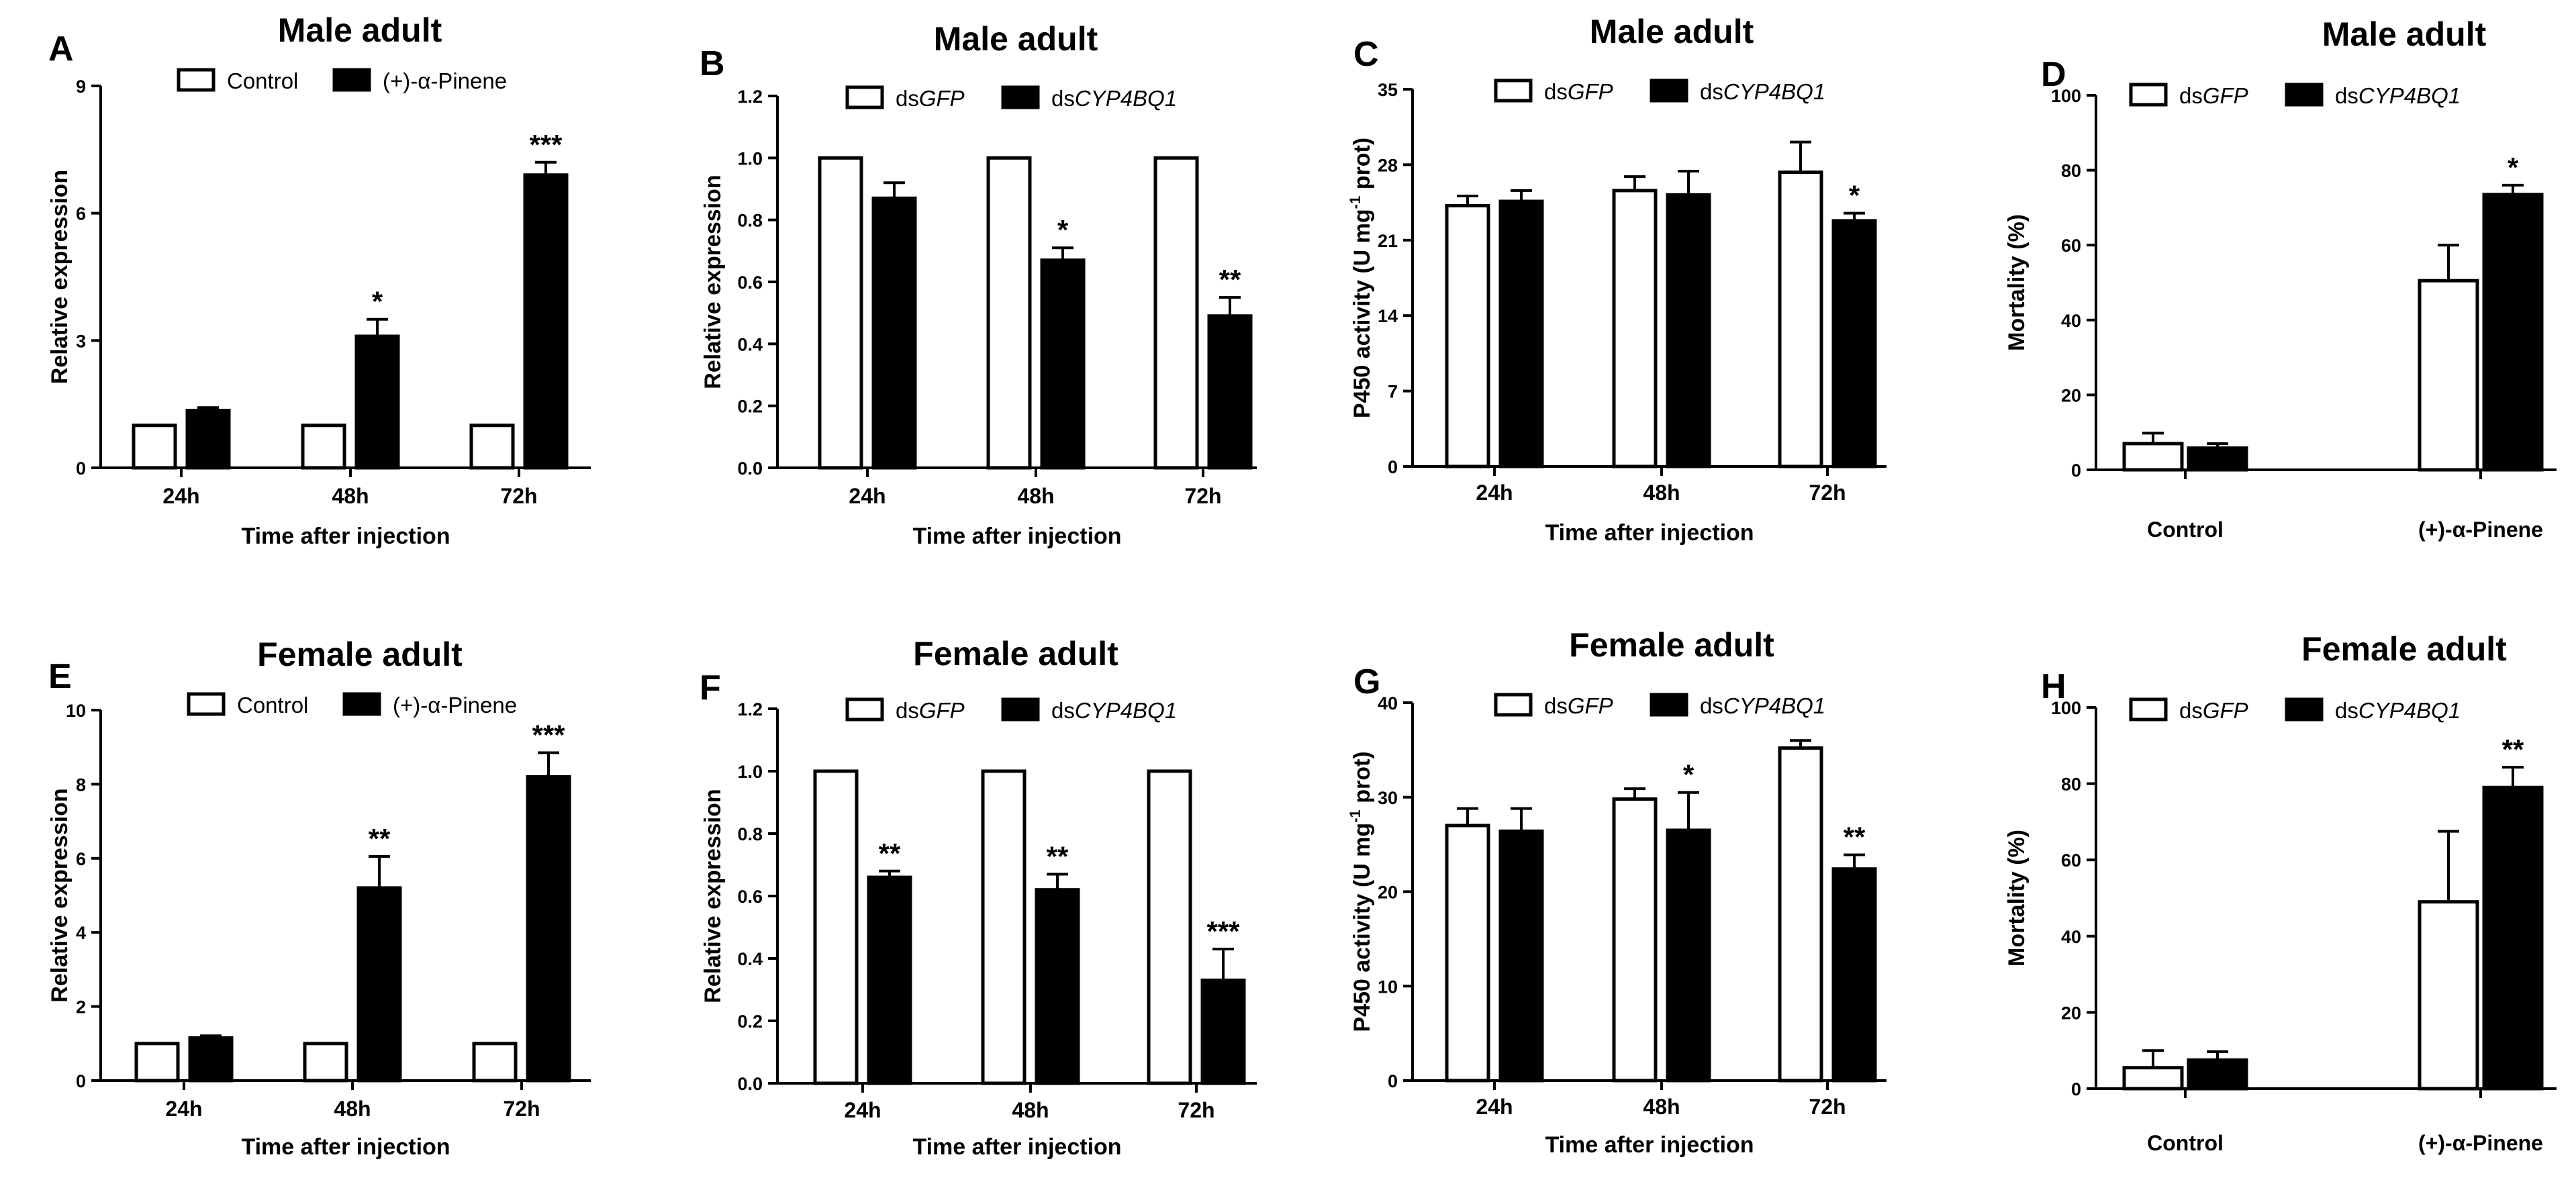 The width and height of the screenshot is (2576, 1192). What do you see at coordinates (750, 158) in the screenshot?
I see `y-tick-label: 1.0` at bounding box center [750, 158].